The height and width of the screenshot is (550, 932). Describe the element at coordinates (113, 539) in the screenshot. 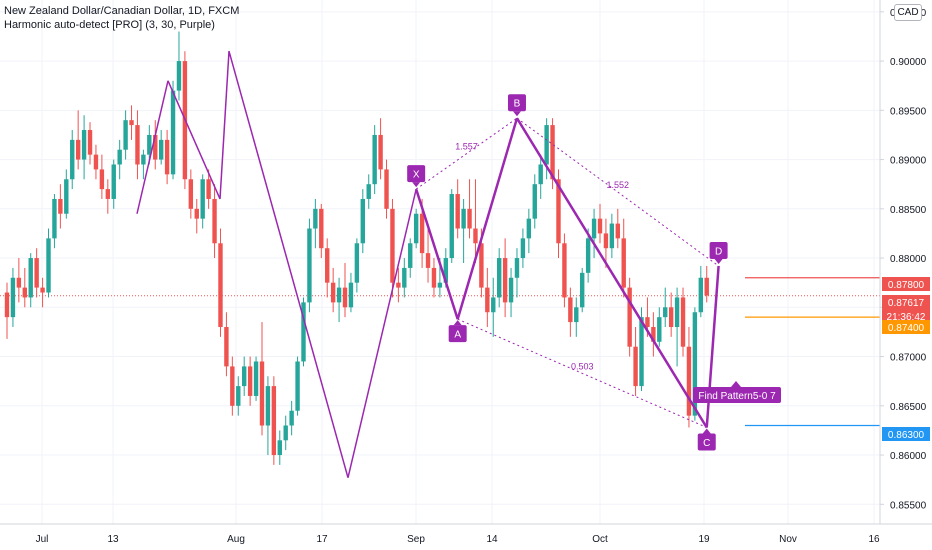

I see `time-tick-label: 13` at that location.